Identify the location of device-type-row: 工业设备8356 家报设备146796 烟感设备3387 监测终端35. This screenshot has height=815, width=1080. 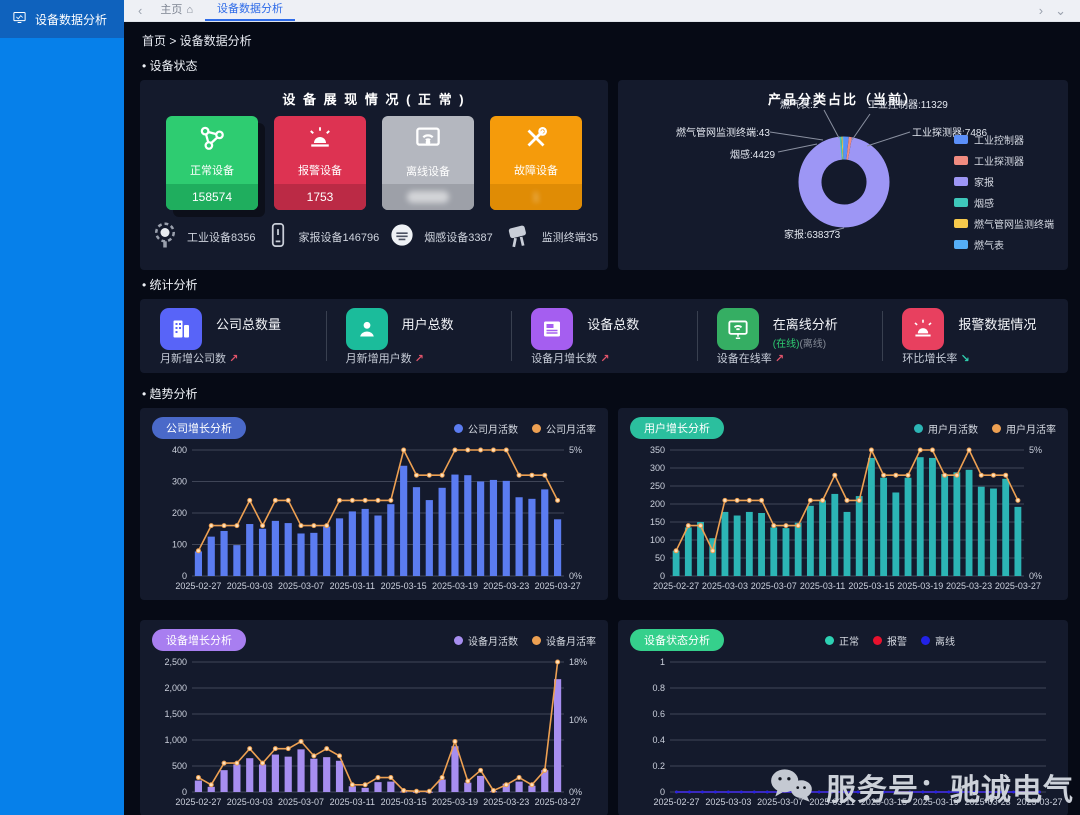
(374, 231).